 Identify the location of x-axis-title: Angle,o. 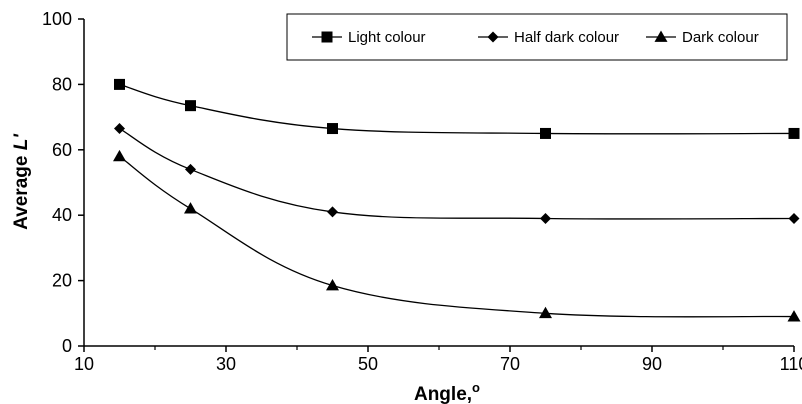
(447, 392).